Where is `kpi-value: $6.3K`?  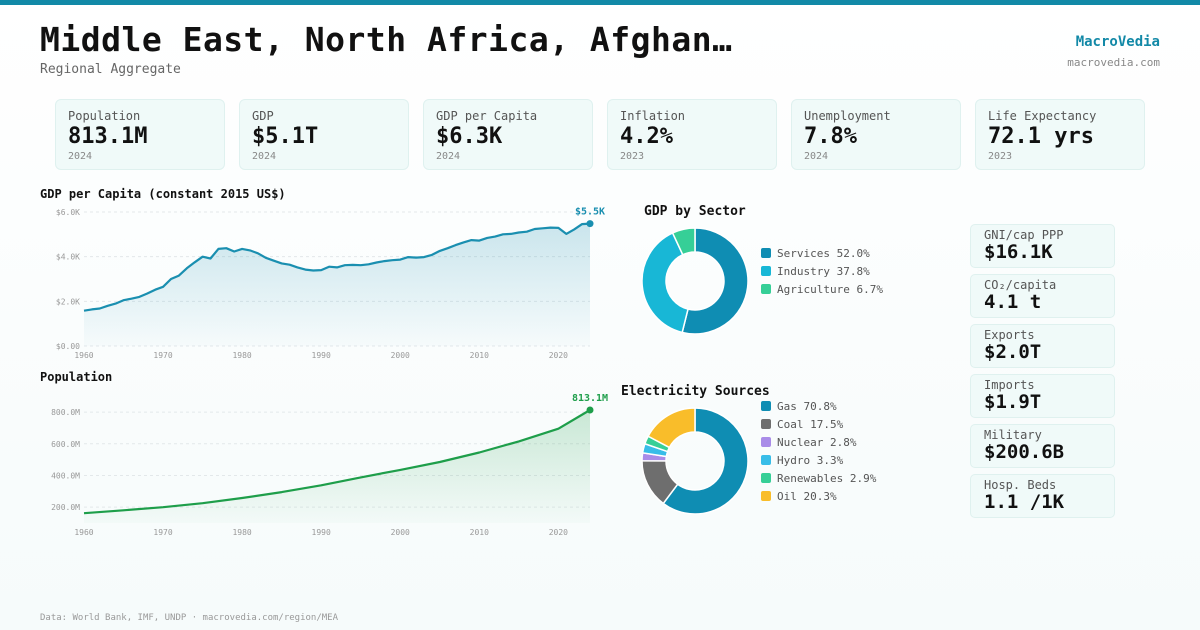
kpi-value: $6.3K is located at coordinates (469, 136).